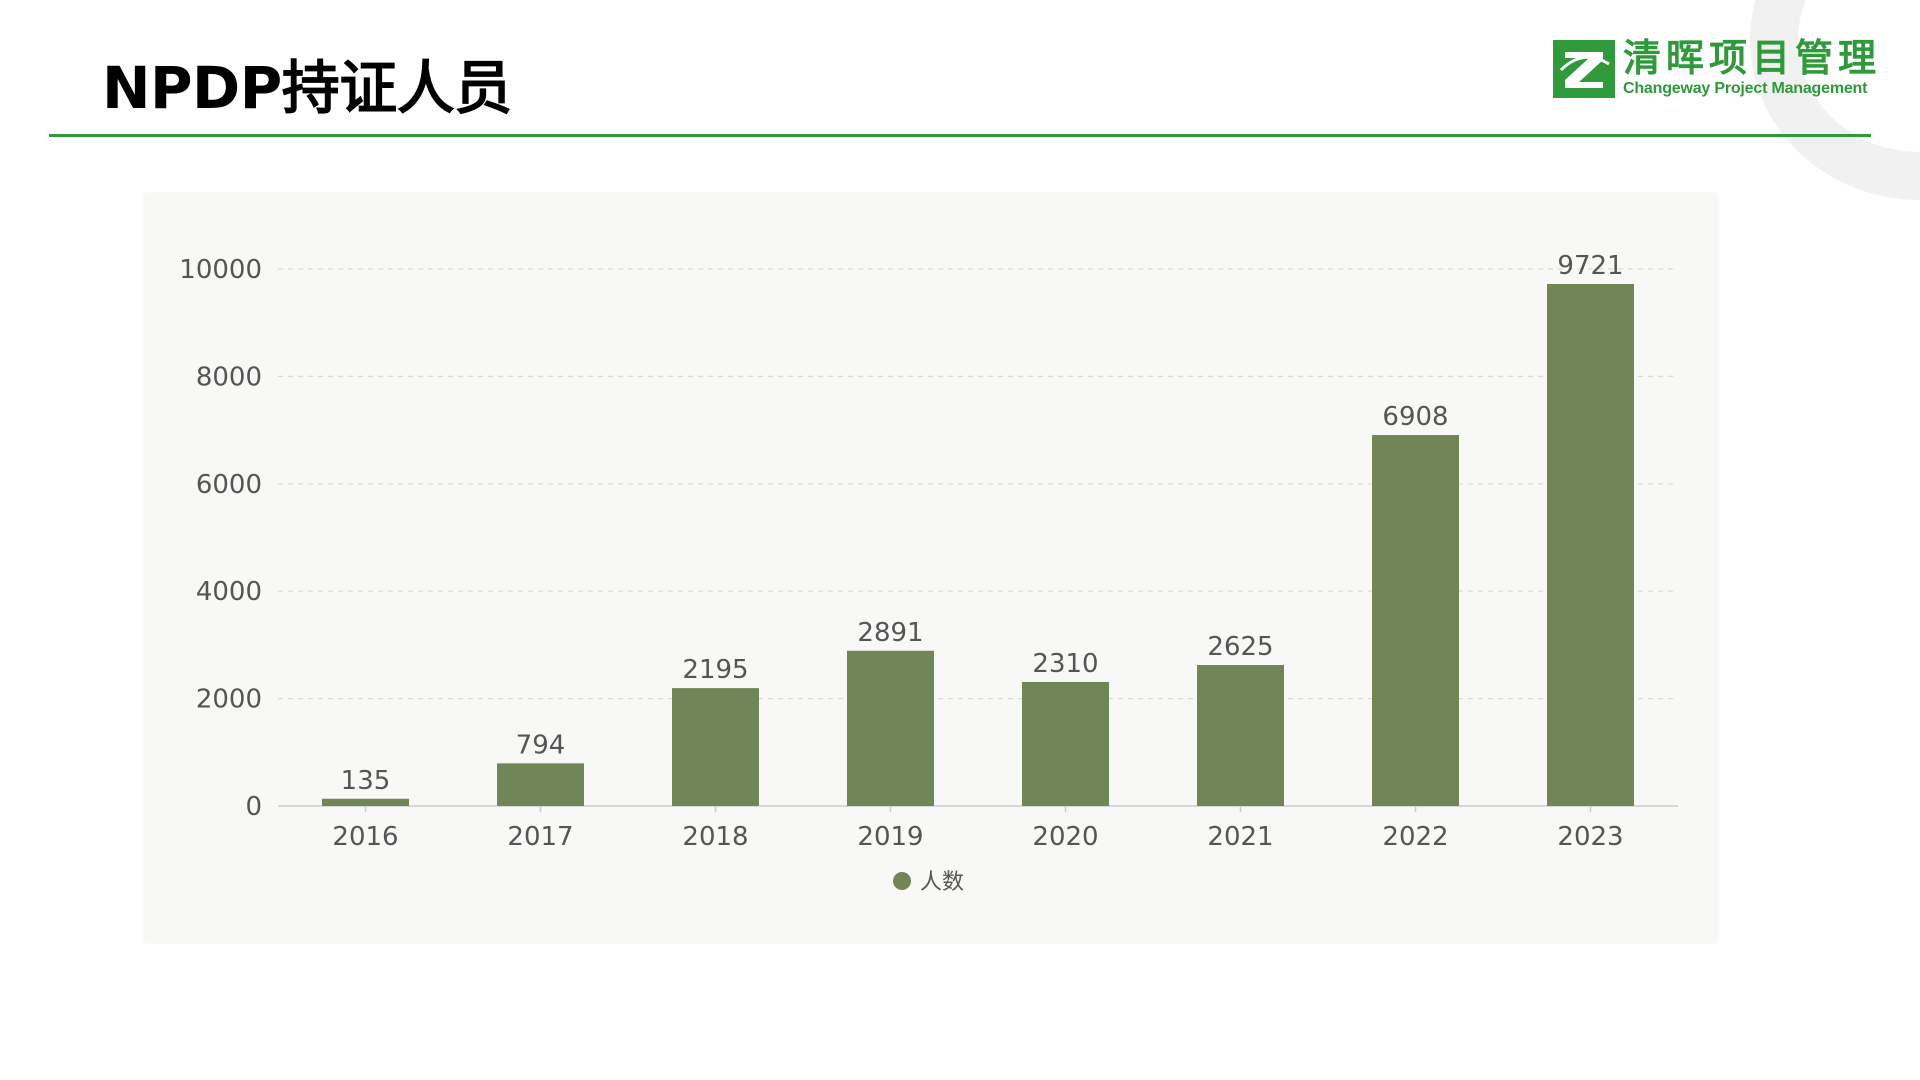 This screenshot has width=1920, height=1080. What do you see at coordinates (229, 377) in the screenshot?
I see `y-tick-label: 8000` at bounding box center [229, 377].